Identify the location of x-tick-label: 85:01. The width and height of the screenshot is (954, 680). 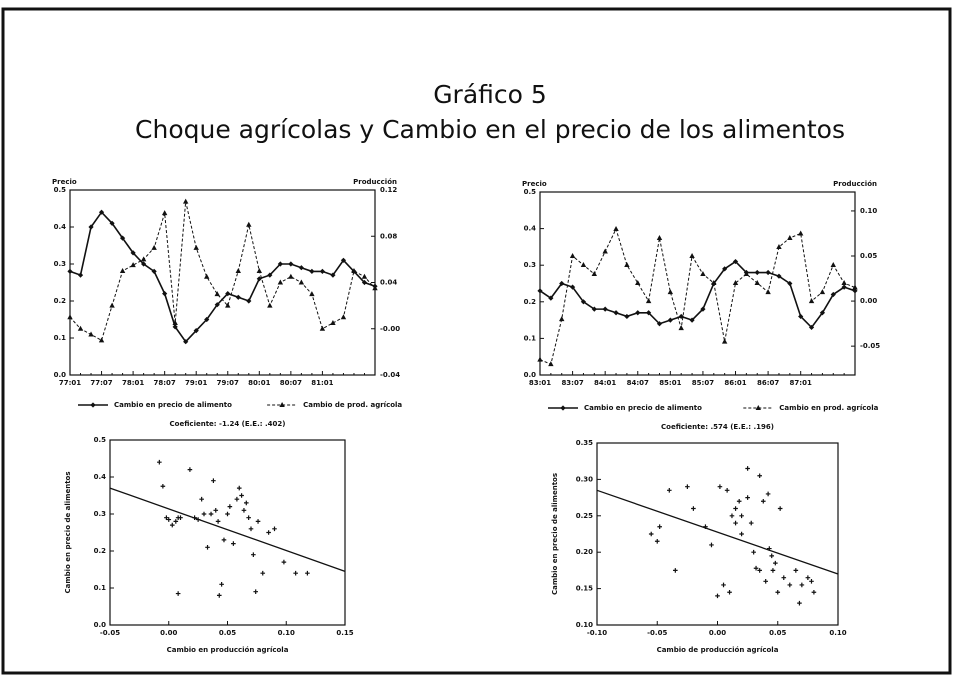
(670, 383).